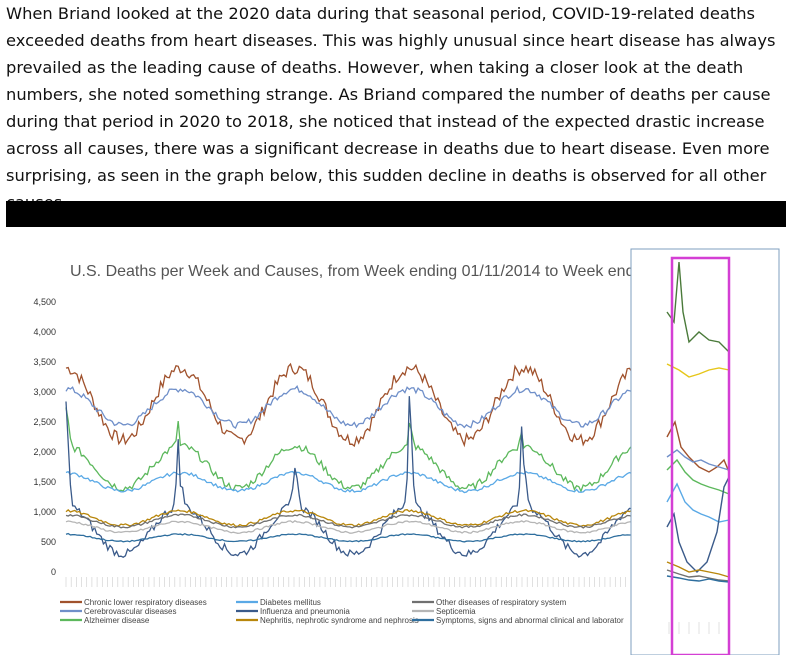 The height and width of the screenshot is (655, 789). What do you see at coordinates (305, 611) in the screenshot?
I see `legend-entry: Influenza and pneumonia` at bounding box center [305, 611].